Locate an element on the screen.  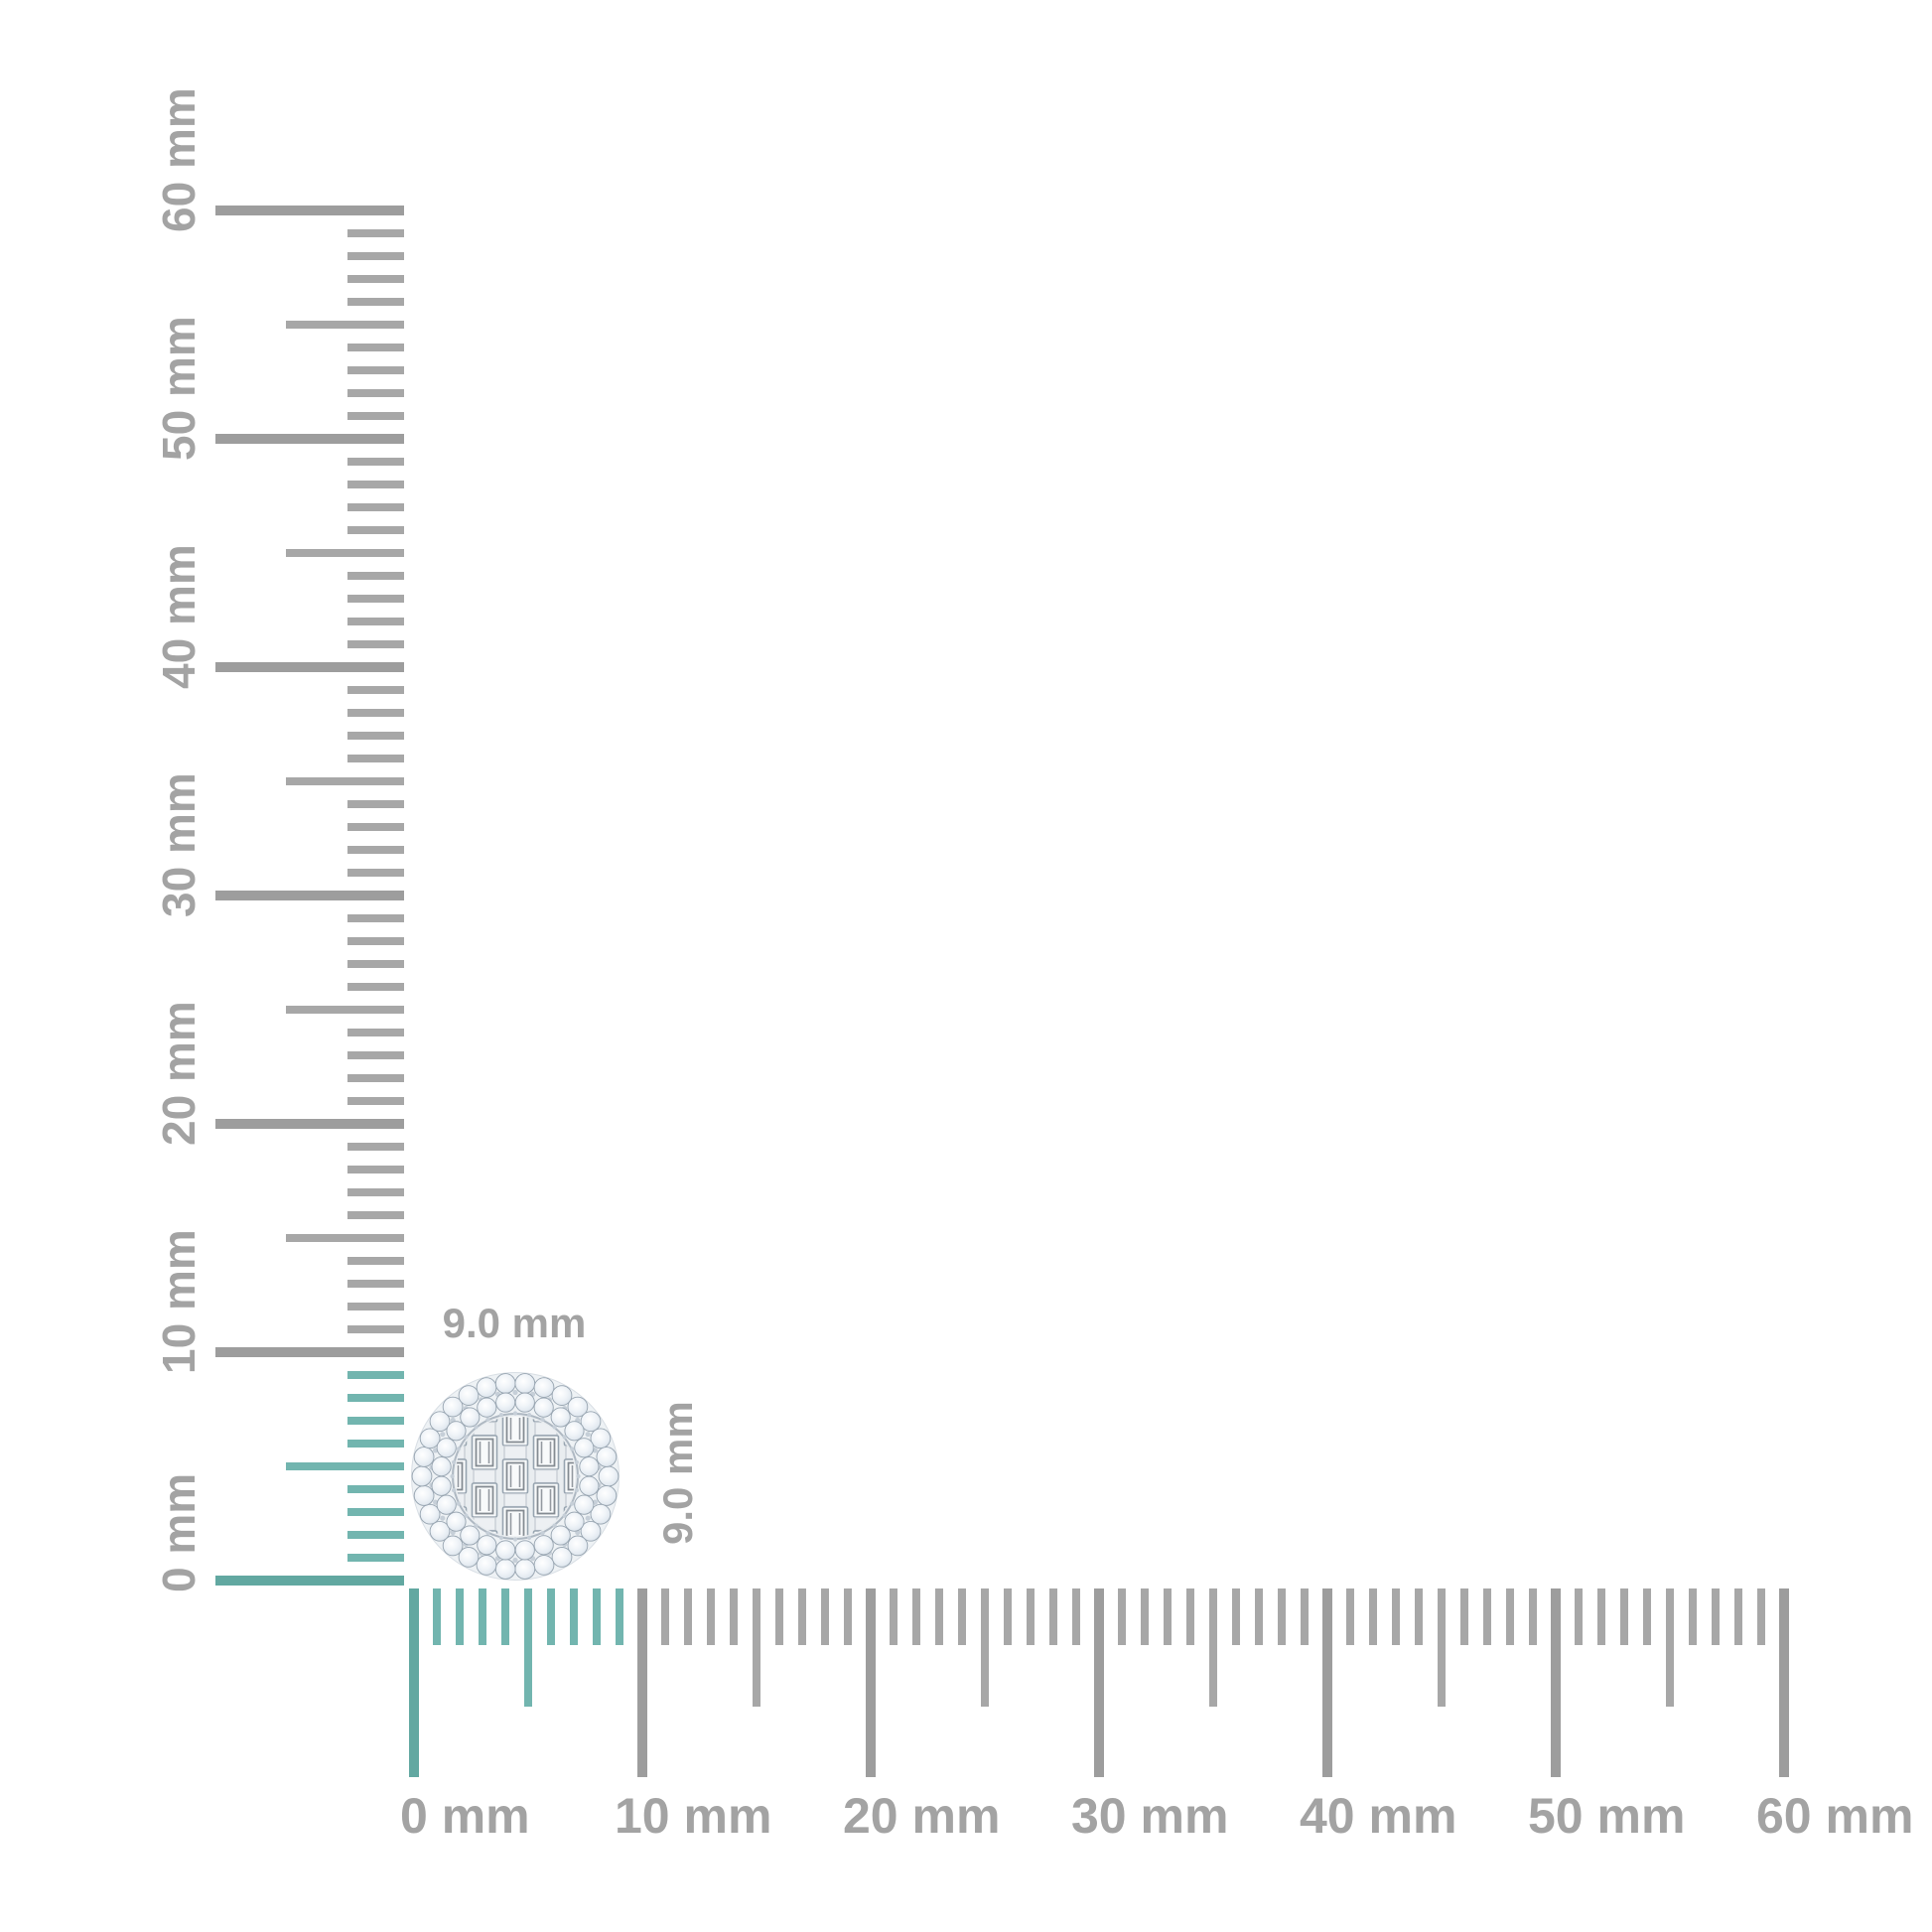
item-height-label: 9.0 mm is located at coordinates (678, 1473).